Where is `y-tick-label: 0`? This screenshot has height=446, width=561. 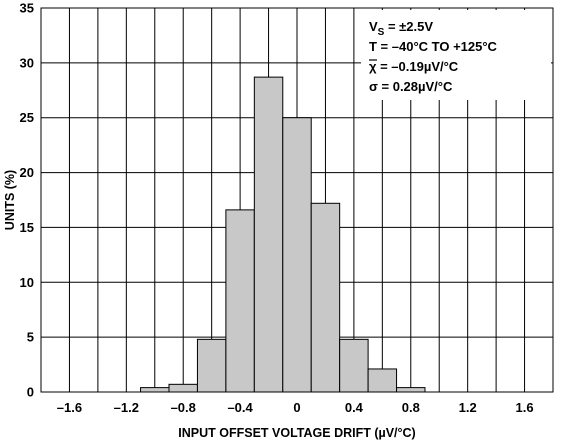
y-tick-label: 0 is located at coordinates (30, 392).